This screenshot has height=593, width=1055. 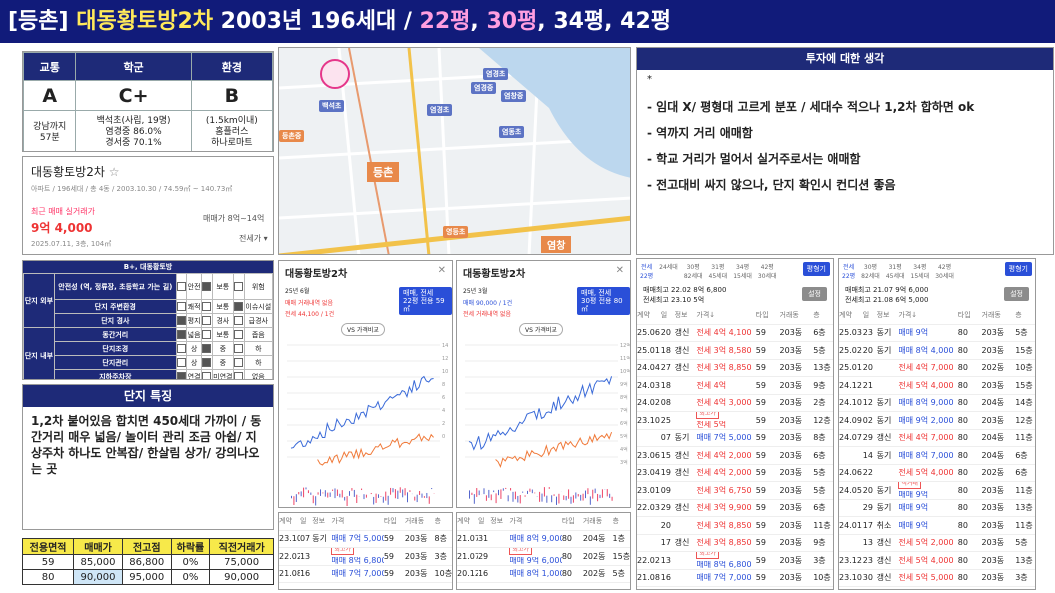 What do you see at coordinates (146, 577) in the screenshot?
I see `price-cell: 95,000` at bounding box center [146, 577].